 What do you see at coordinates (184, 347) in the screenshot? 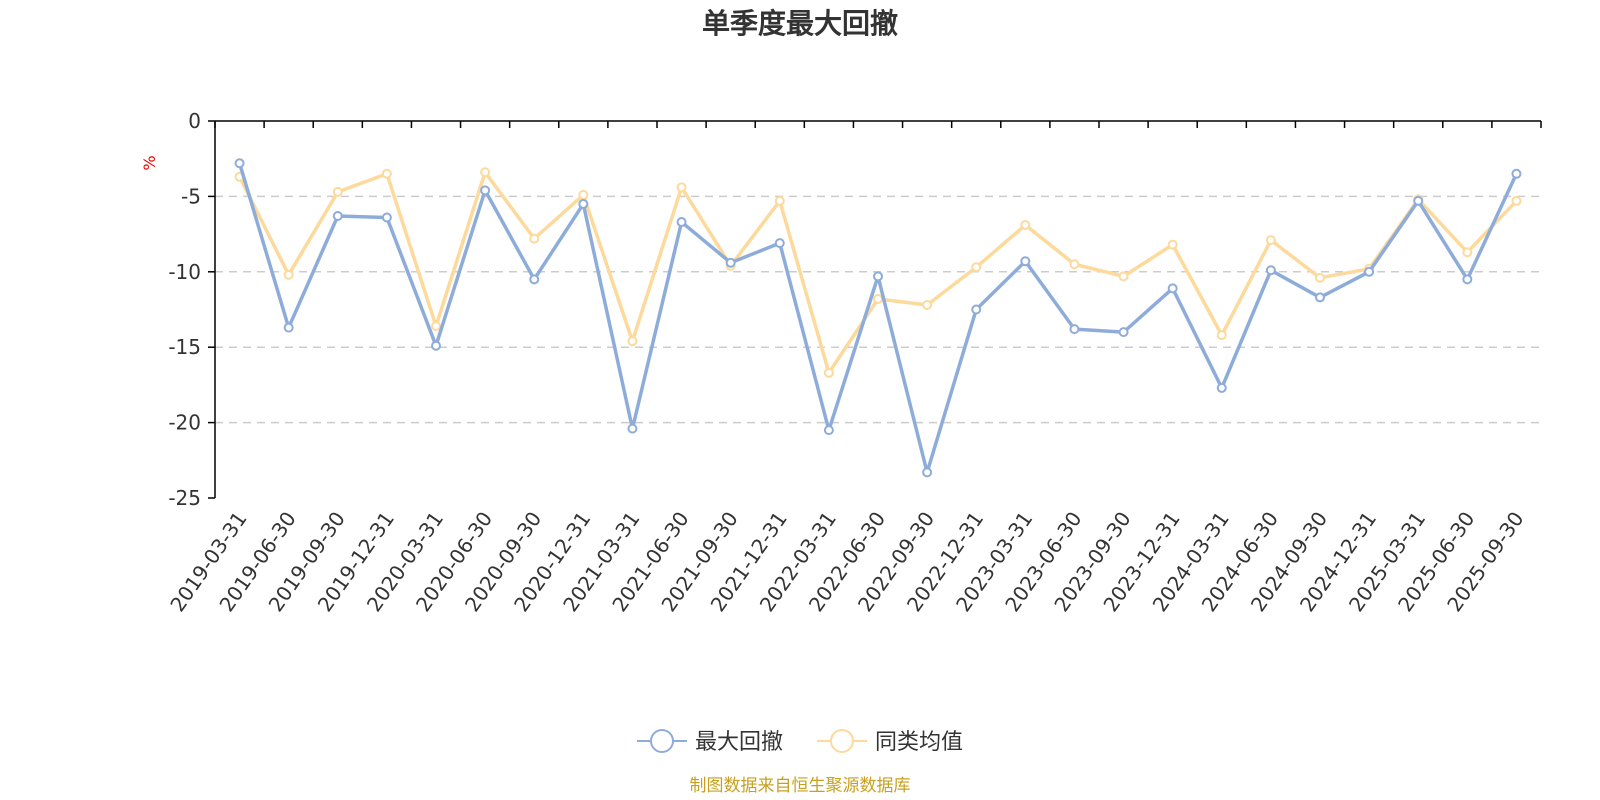
I see `y-tick-label: -15` at bounding box center [184, 347].